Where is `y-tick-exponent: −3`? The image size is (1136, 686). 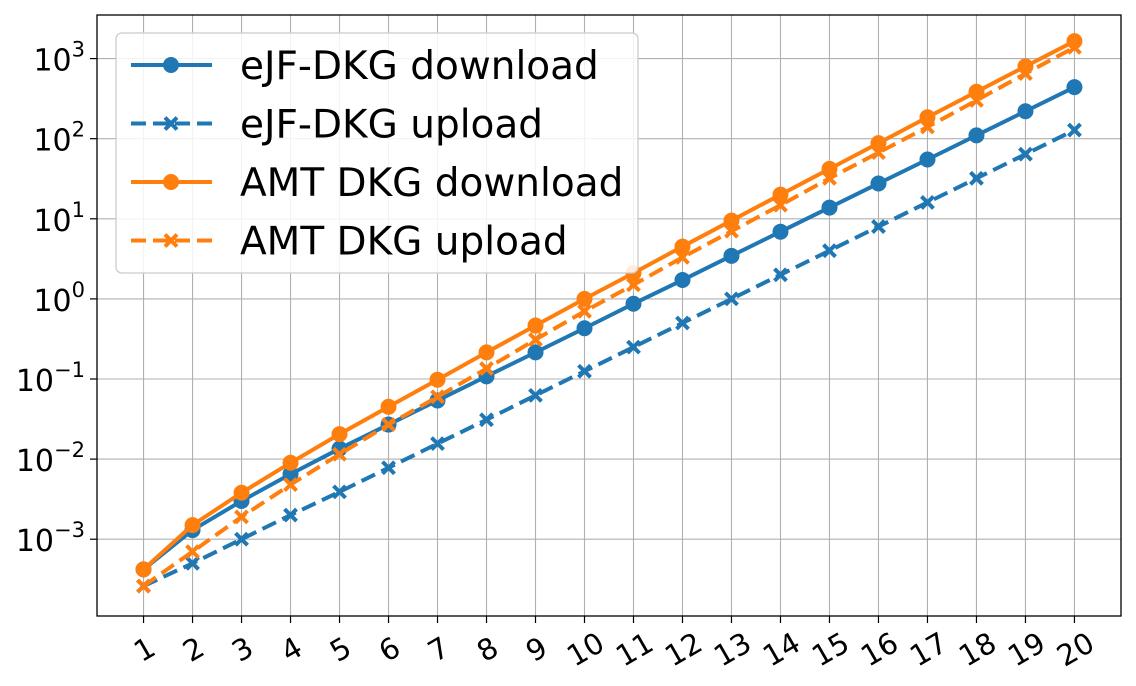
y-tick-exponent: −3 is located at coordinates (69, 530).